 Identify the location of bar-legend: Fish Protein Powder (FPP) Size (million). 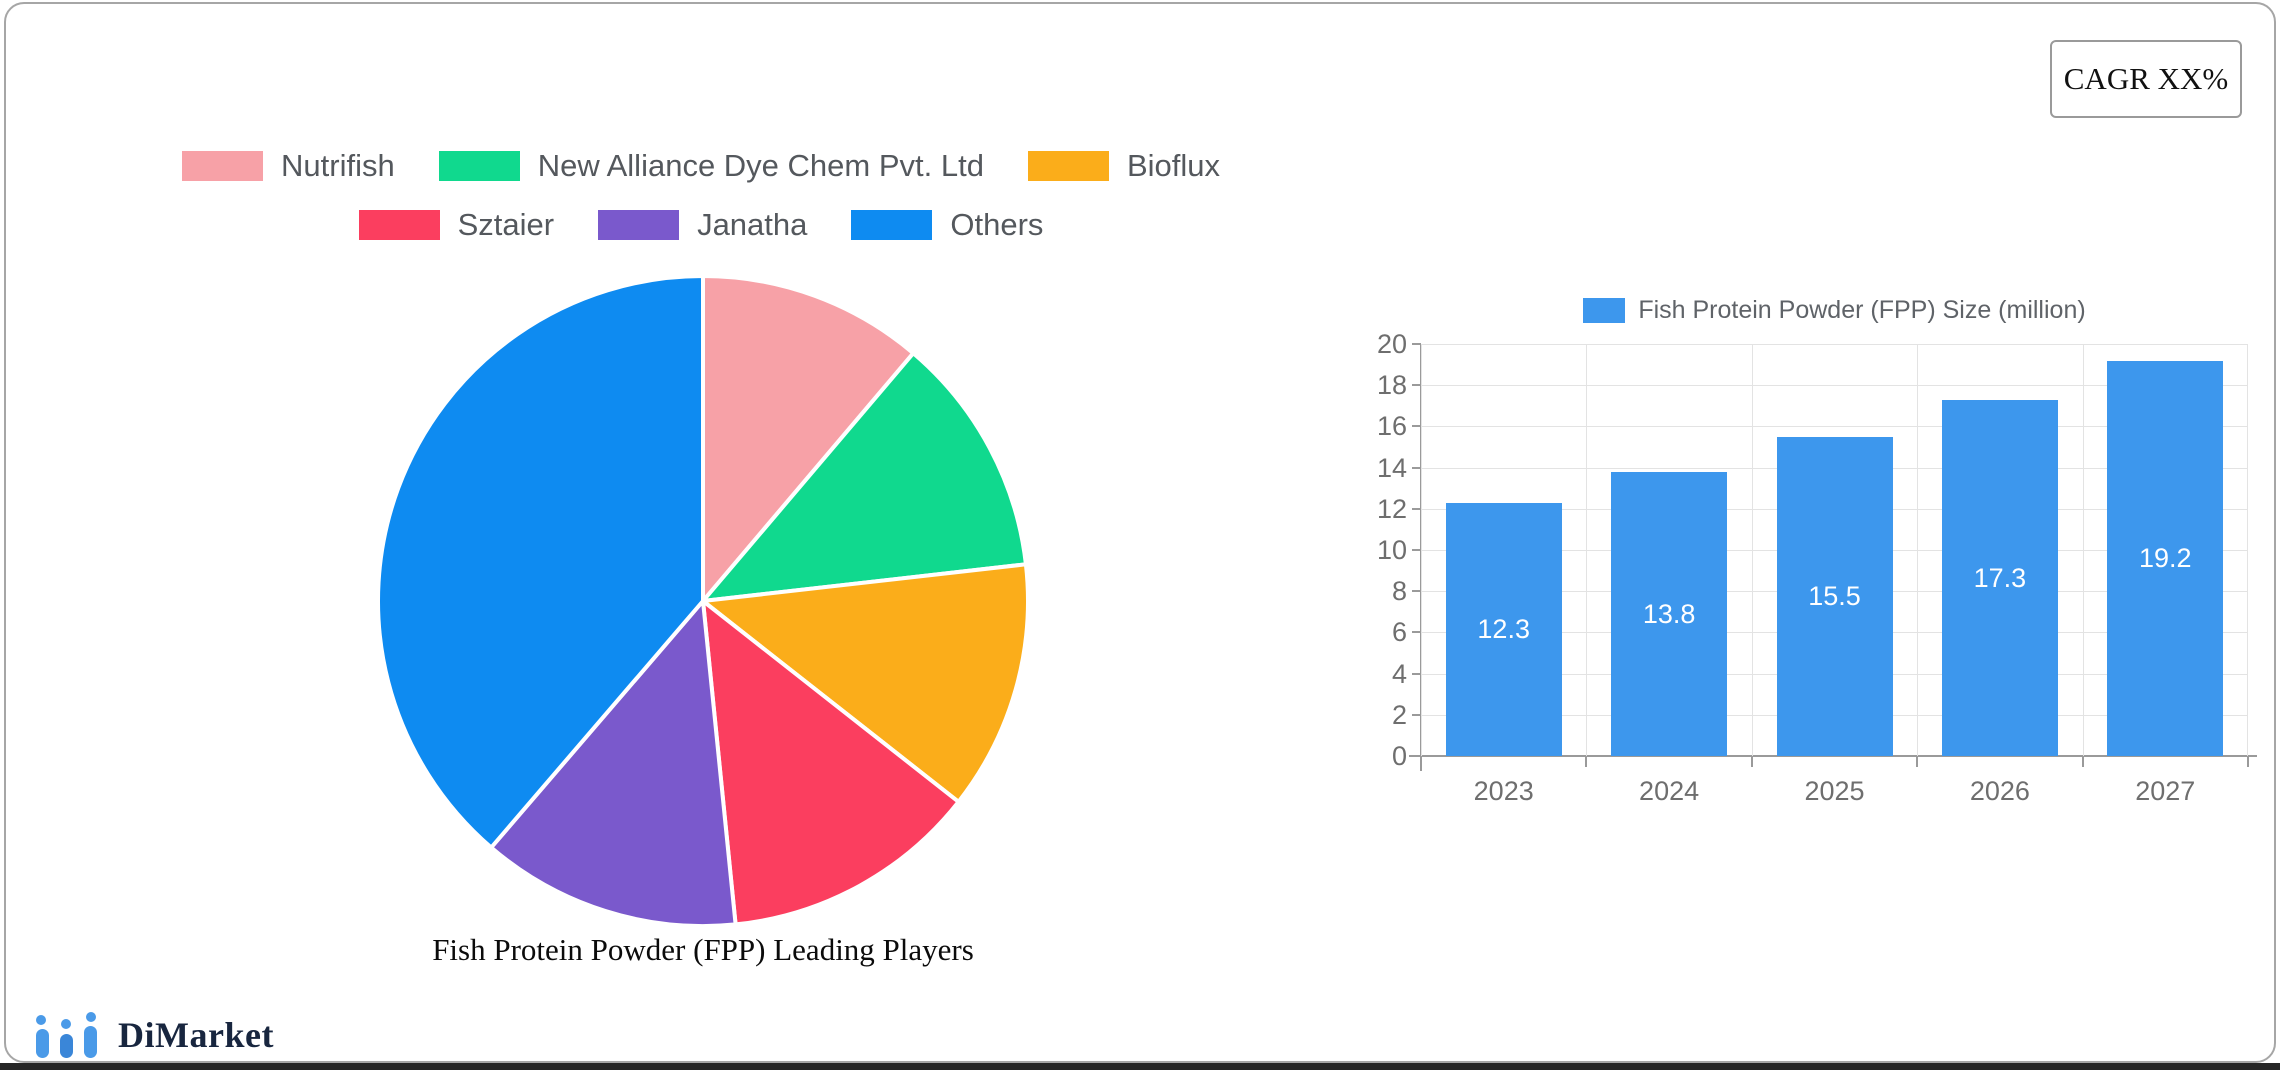
(1834, 310).